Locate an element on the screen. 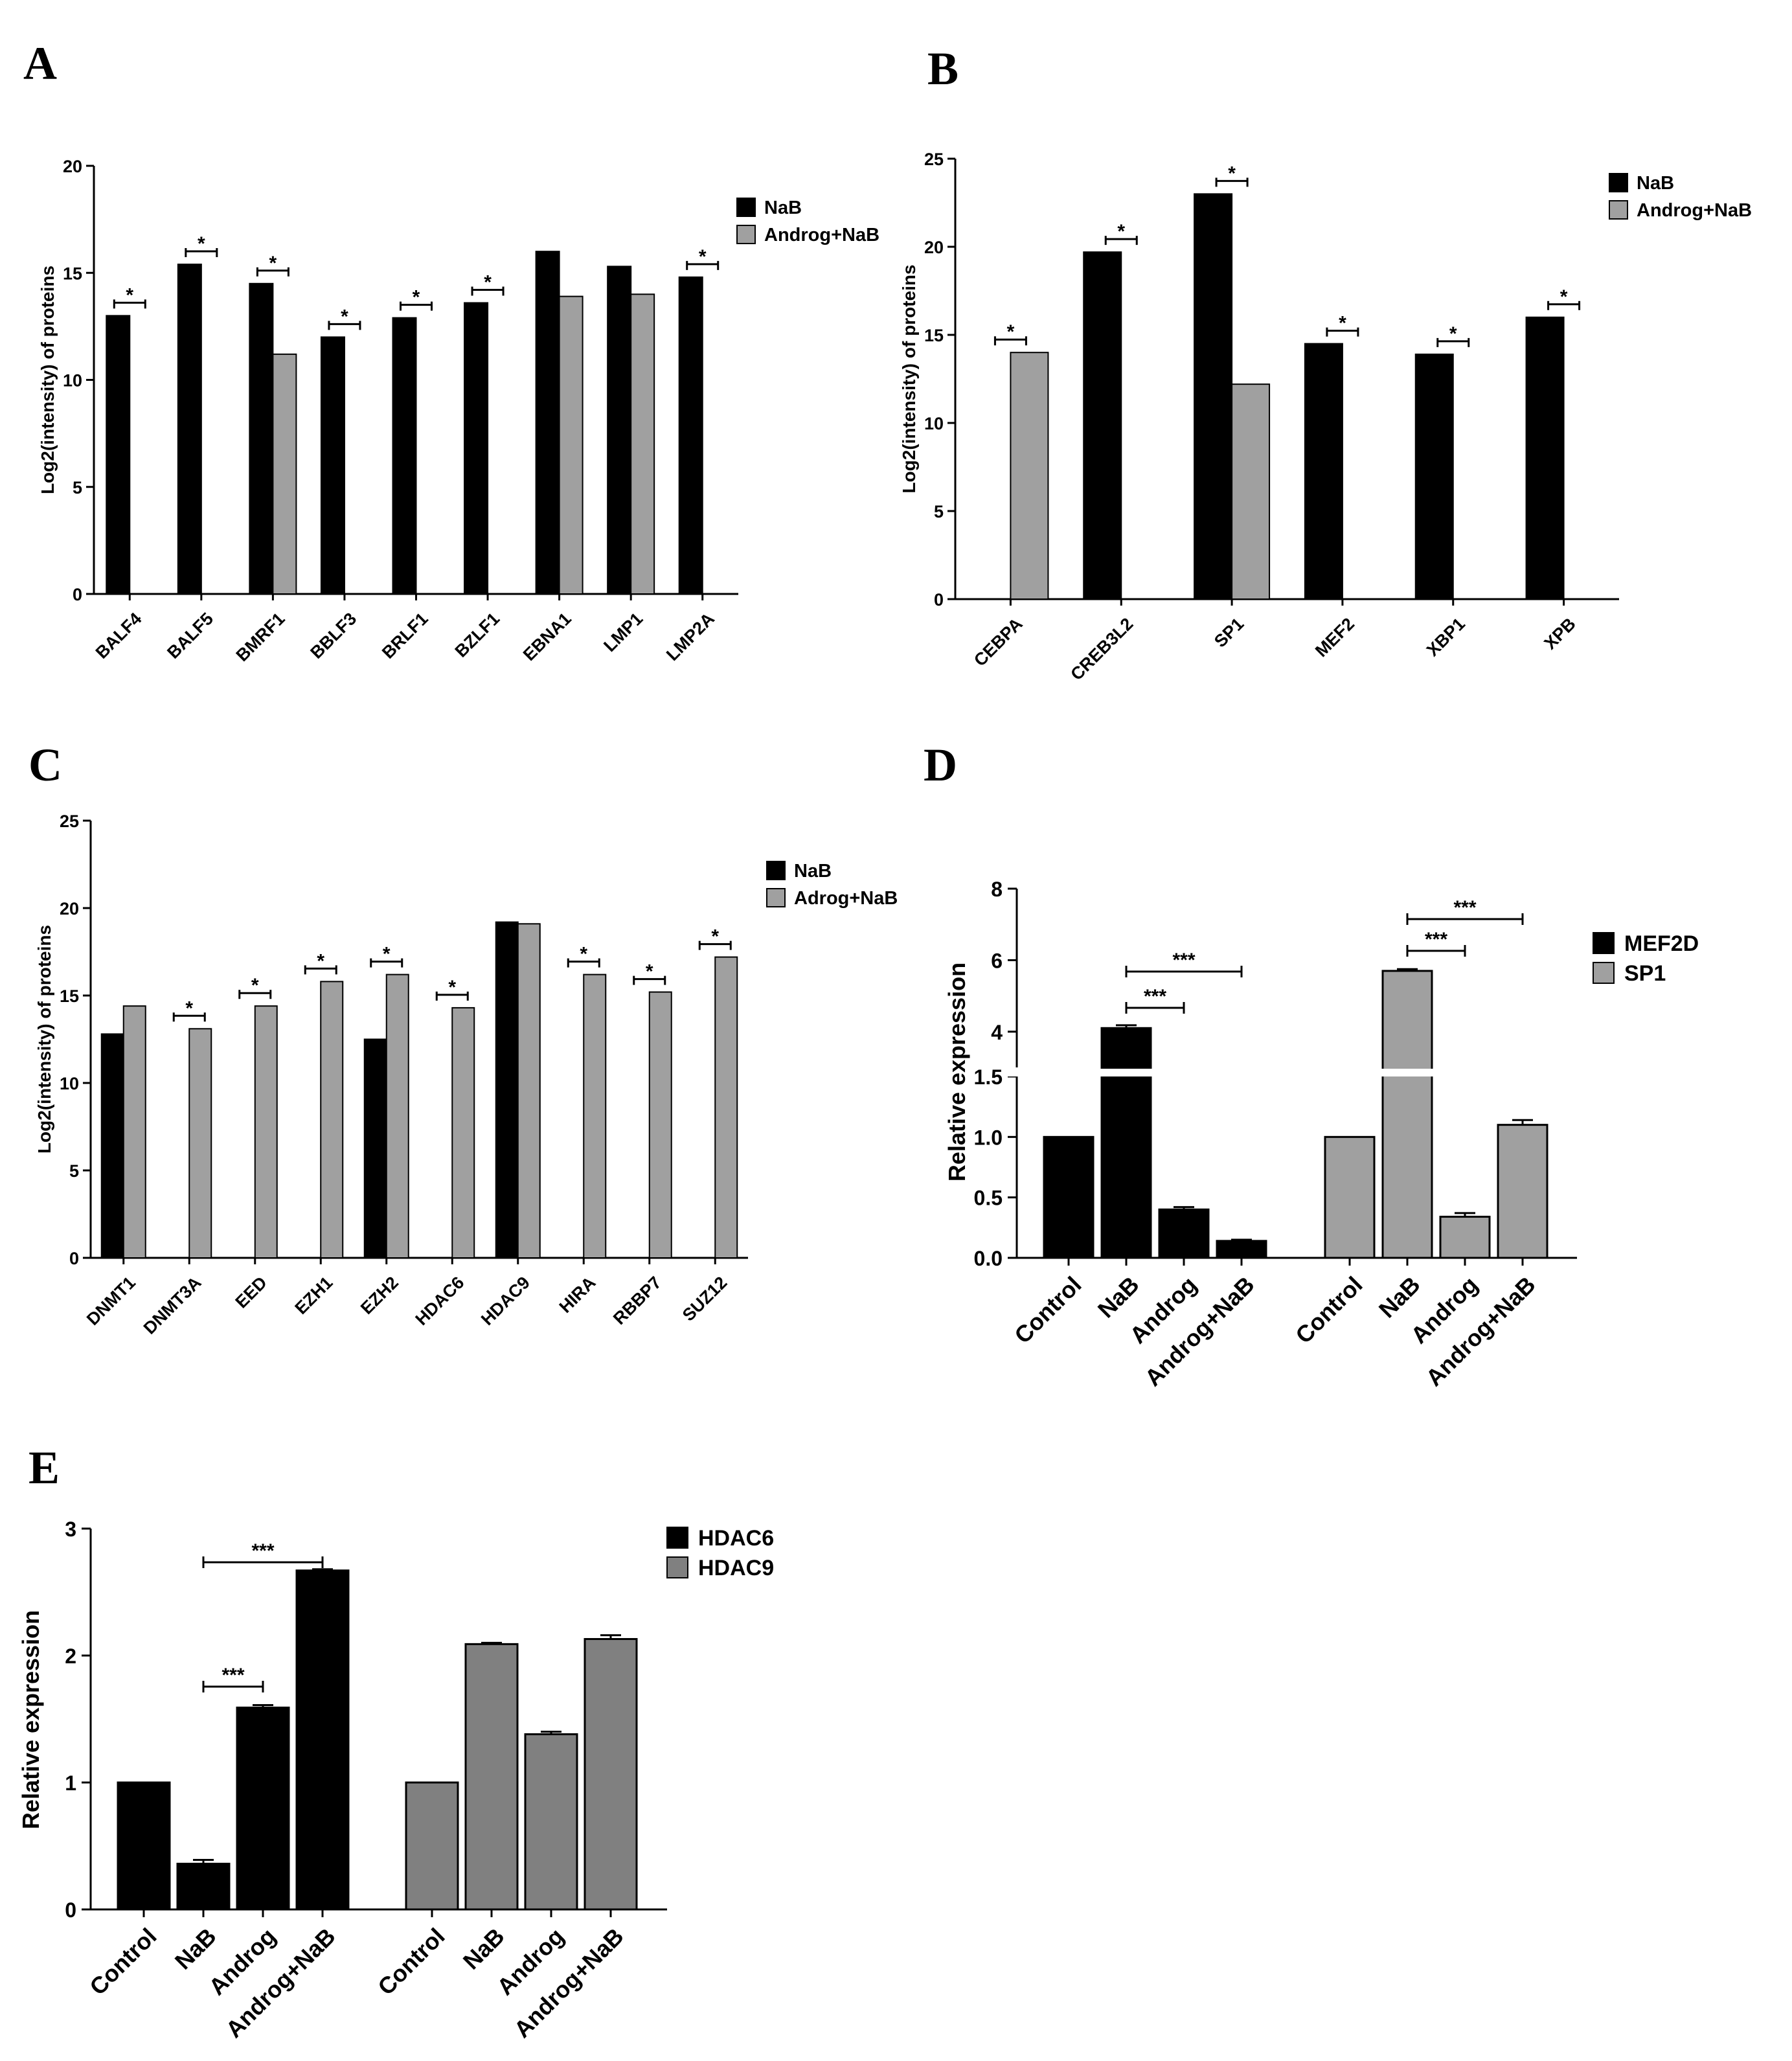 The image size is (1792, 2061). axis-break-gap is located at coordinates (1290, 1072).